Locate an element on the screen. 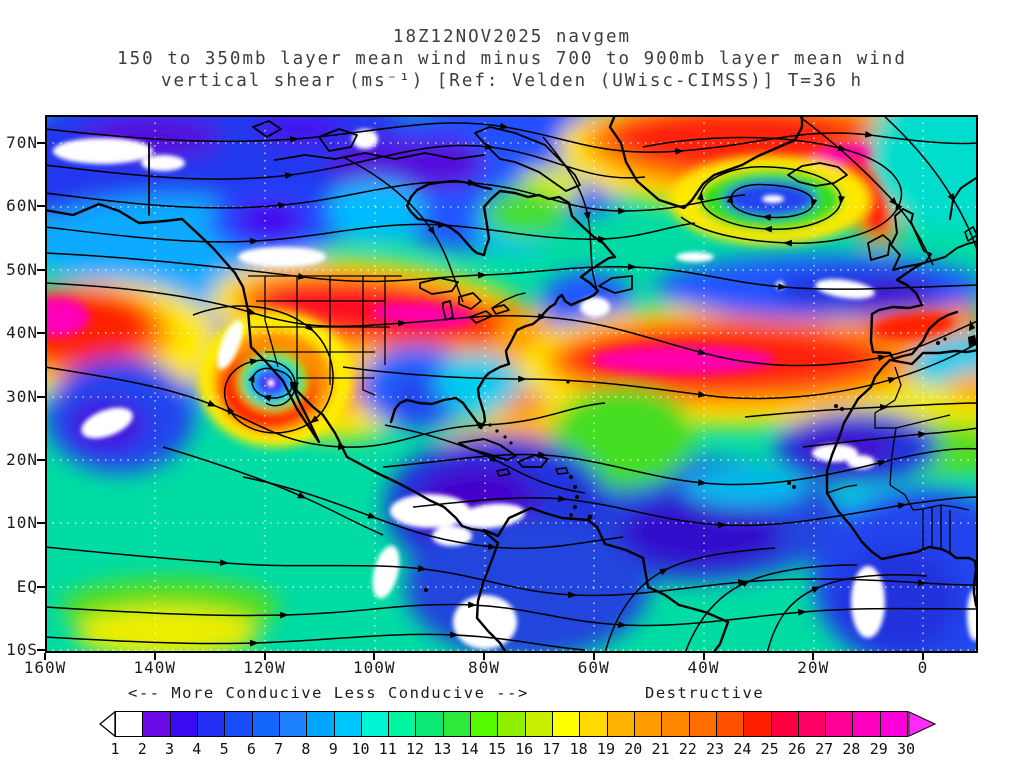  legend-destructive-label: Destructive is located at coordinates (705, 693).